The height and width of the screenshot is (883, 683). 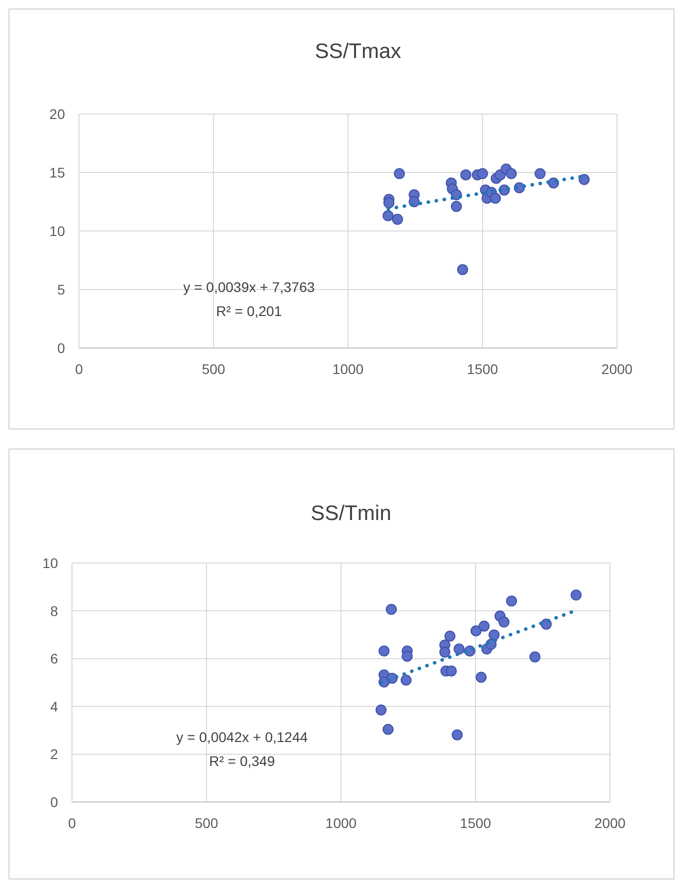 What do you see at coordinates (351, 513) in the screenshot?
I see `chart-title: SS/Tmin` at bounding box center [351, 513].